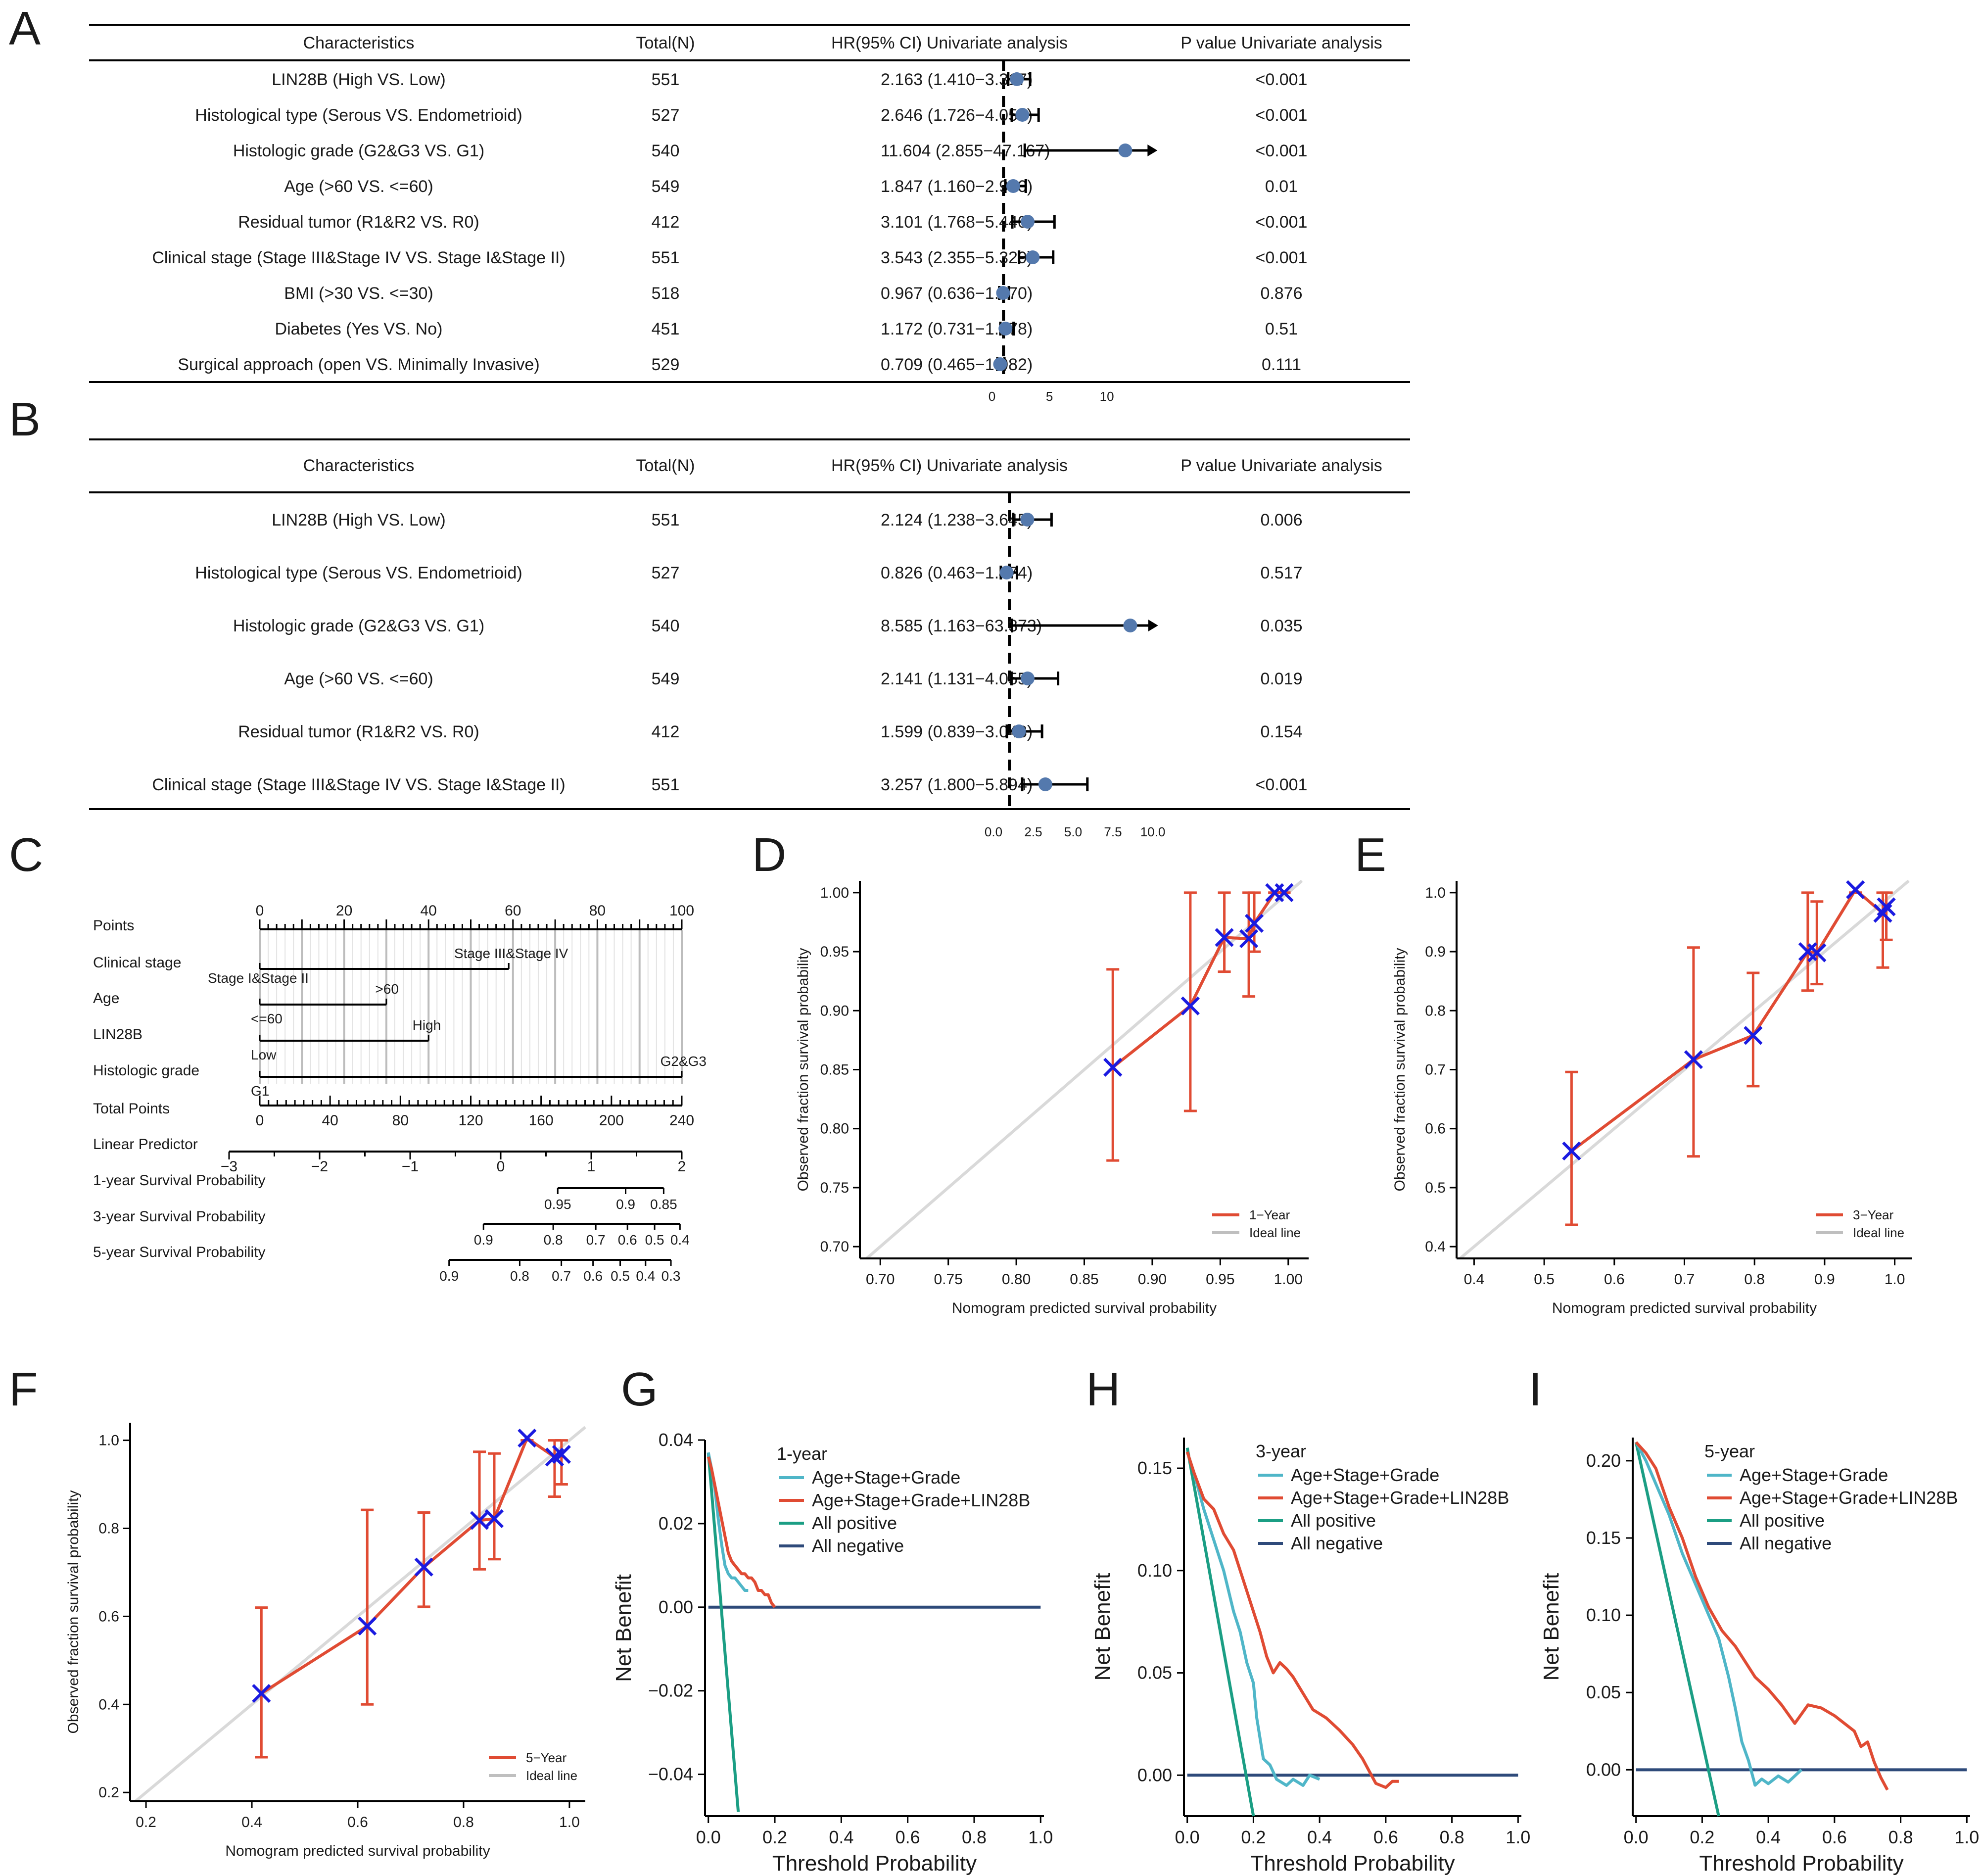 The height and width of the screenshot is (1876, 1982). Describe the element at coordinates (108, 1705) in the screenshot. I see `y-tick-label: 0.4` at that location.